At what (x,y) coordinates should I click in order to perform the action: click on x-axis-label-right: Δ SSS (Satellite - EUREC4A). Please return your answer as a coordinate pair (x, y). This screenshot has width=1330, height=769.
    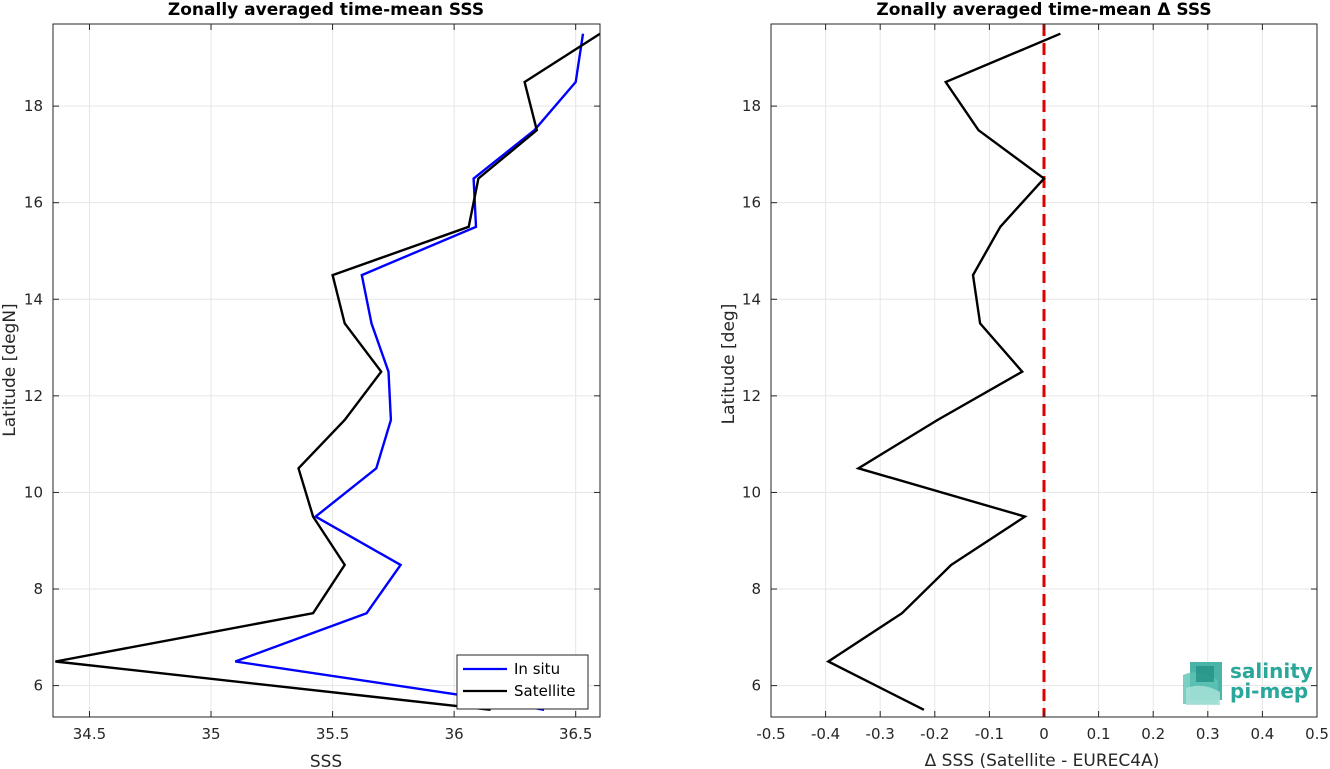
    Looking at the image, I should click on (1042, 760).